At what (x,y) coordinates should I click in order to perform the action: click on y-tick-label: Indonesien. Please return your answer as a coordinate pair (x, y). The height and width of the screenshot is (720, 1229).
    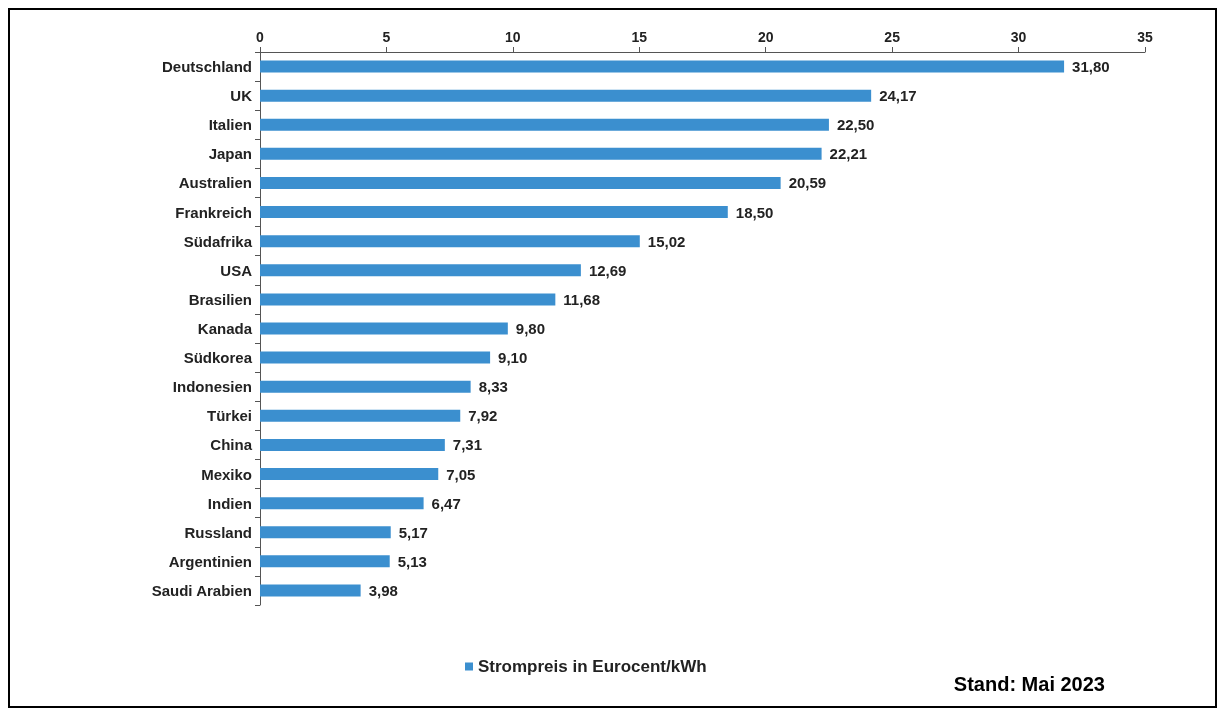
    Looking at the image, I should click on (212, 387).